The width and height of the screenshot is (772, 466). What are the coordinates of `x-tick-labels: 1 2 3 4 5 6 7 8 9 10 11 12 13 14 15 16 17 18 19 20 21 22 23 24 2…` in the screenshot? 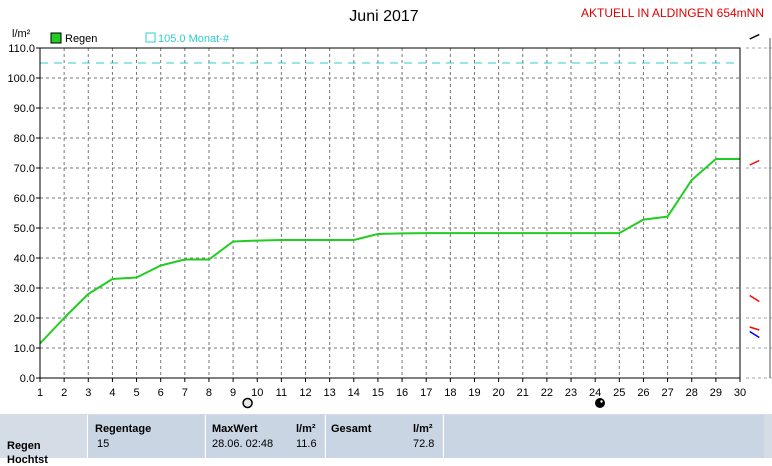 It's located at (391, 388).